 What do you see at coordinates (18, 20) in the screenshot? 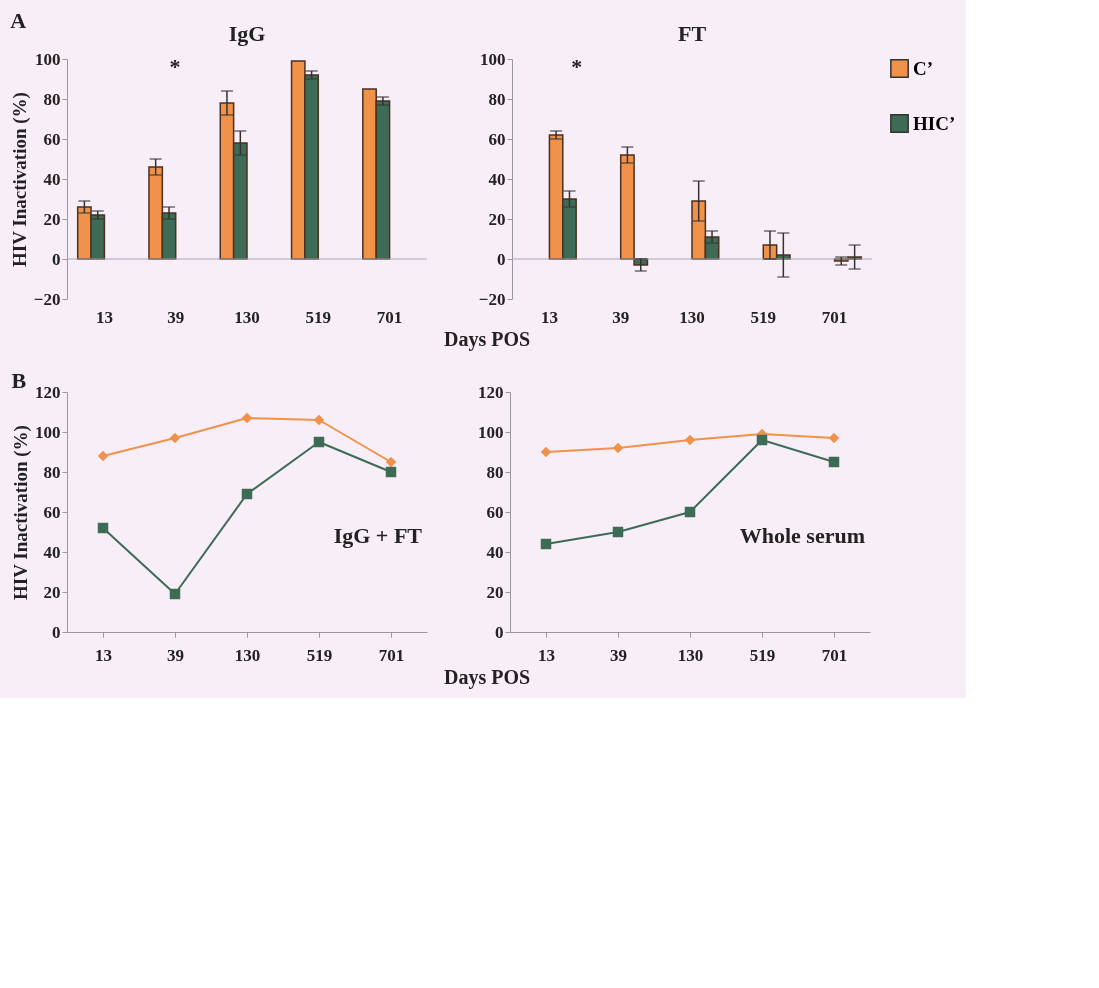
I see `text: A` at bounding box center [18, 20].